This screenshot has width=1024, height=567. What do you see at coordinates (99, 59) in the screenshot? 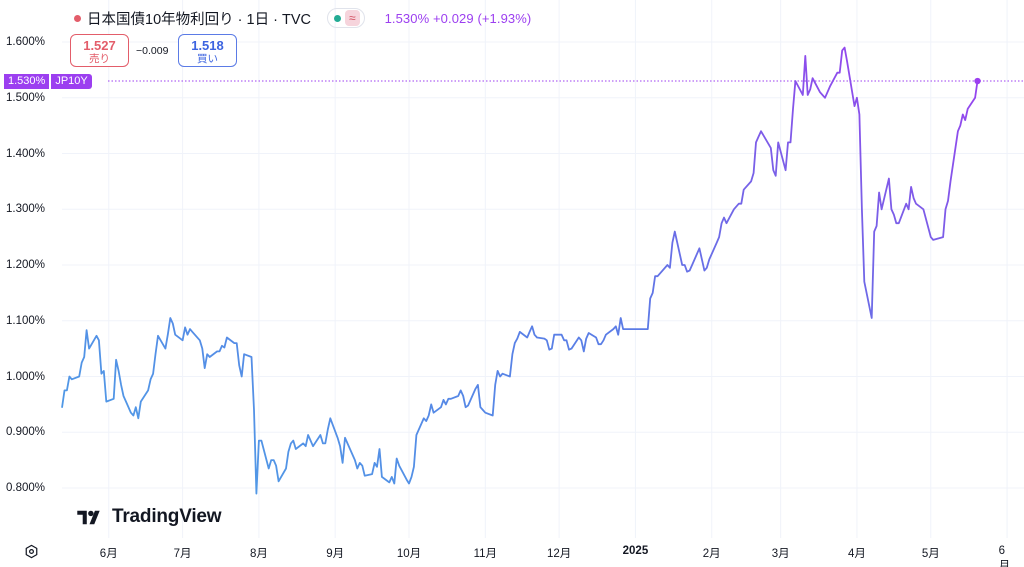
I see `sell-label: 売り` at bounding box center [99, 59].